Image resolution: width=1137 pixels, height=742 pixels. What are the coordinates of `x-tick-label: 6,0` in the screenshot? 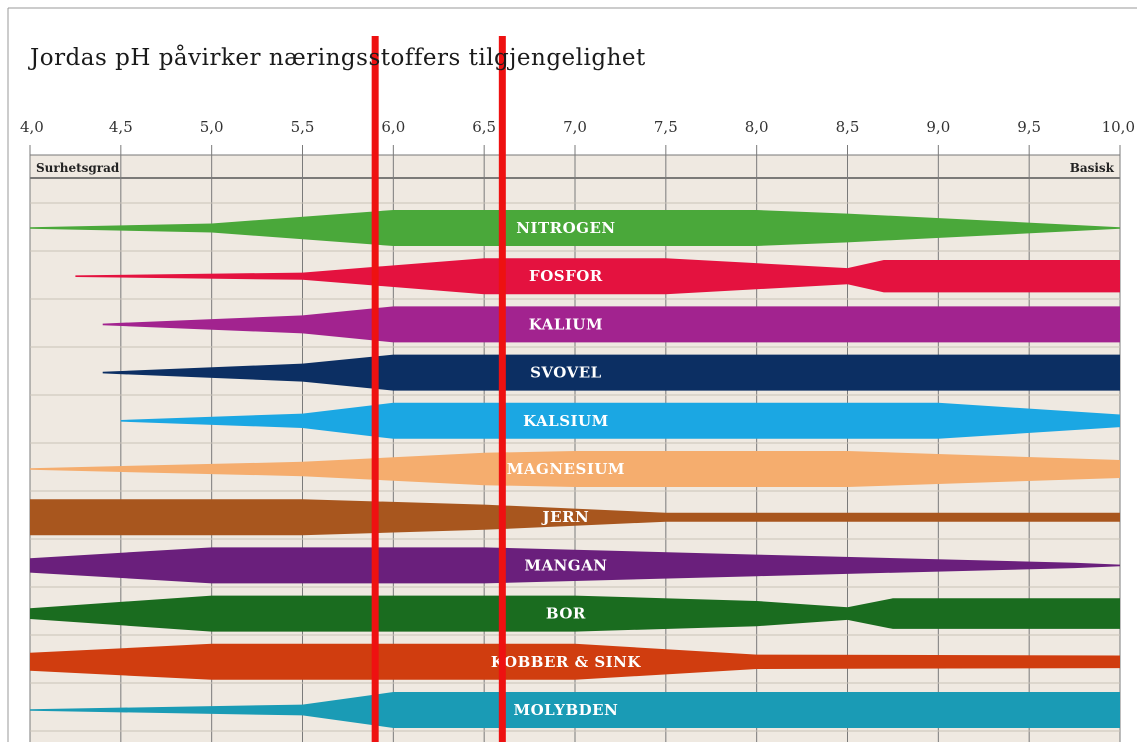 It's located at (393, 127).